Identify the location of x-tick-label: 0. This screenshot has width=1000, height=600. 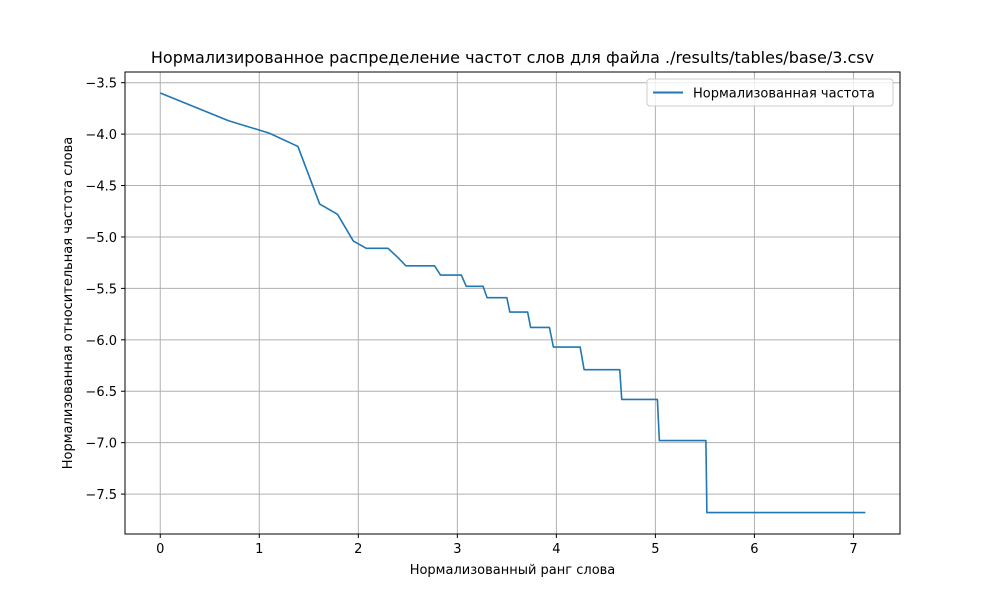
(160, 549).